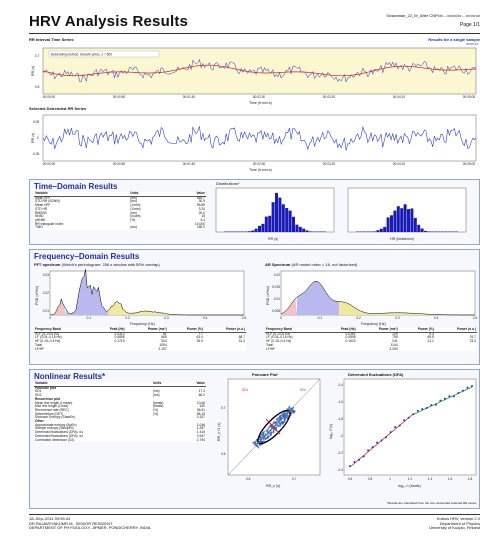 The image size is (500, 552). Describe the element at coordinates (341, 402) in the screenshot. I see `dfa-yticks-label: -1.6` at that location.